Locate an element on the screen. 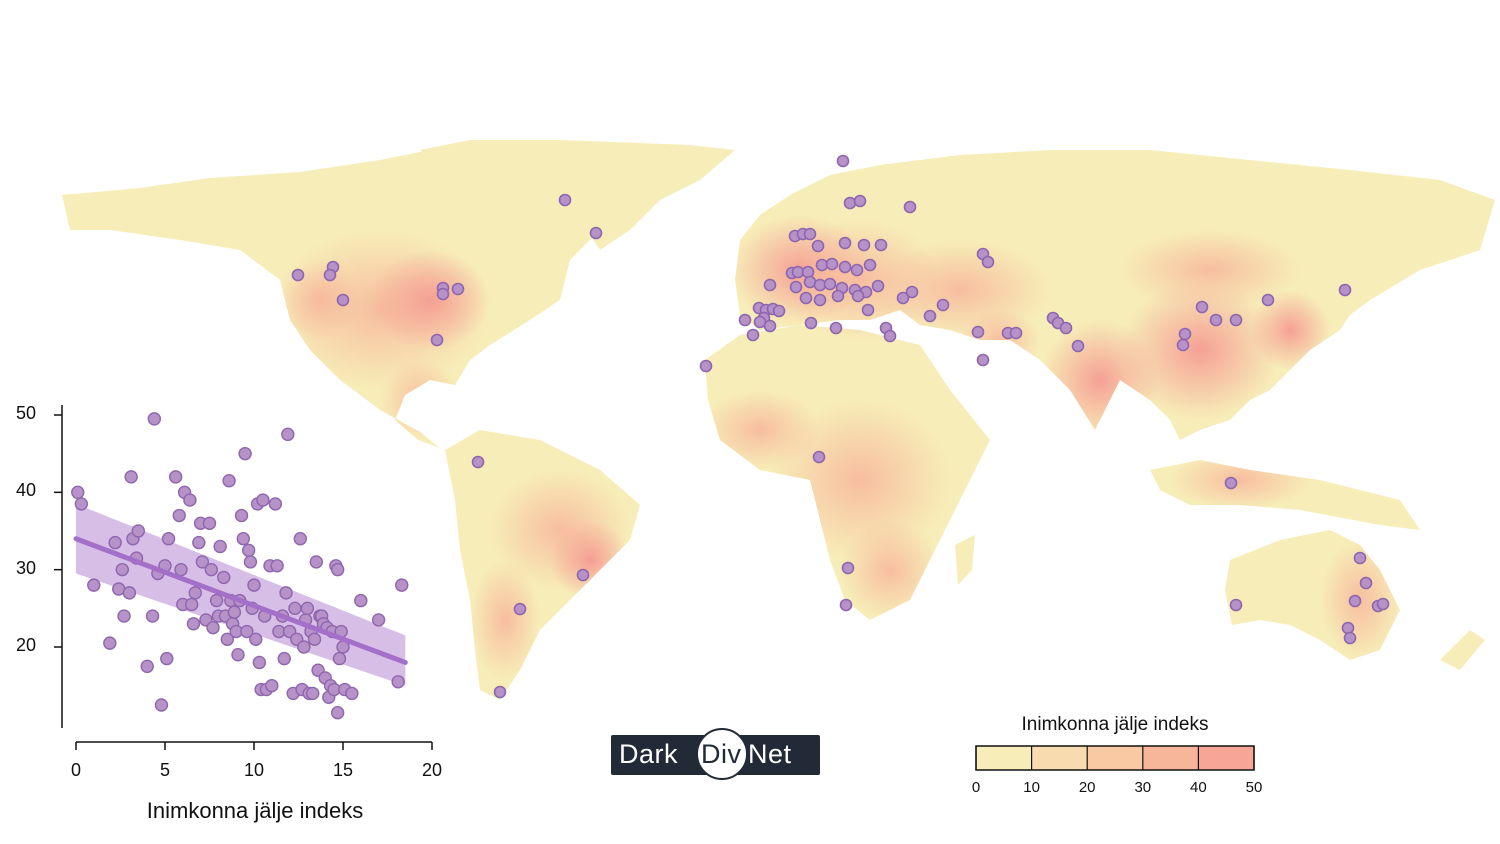 This screenshot has width=1500, height=844. legend-title: Inimkonna jälje indeks is located at coordinates (1115, 724).